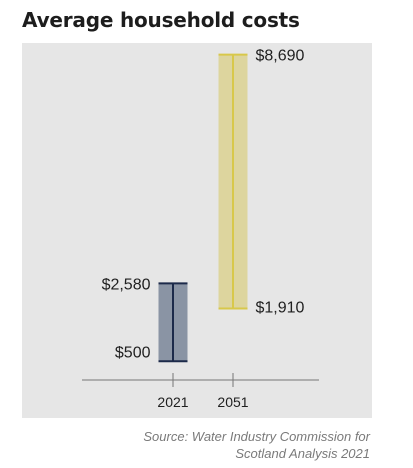  What do you see at coordinates (126, 284) in the screenshot?
I see `value-label-high-2021: $2,580` at bounding box center [126, 284].